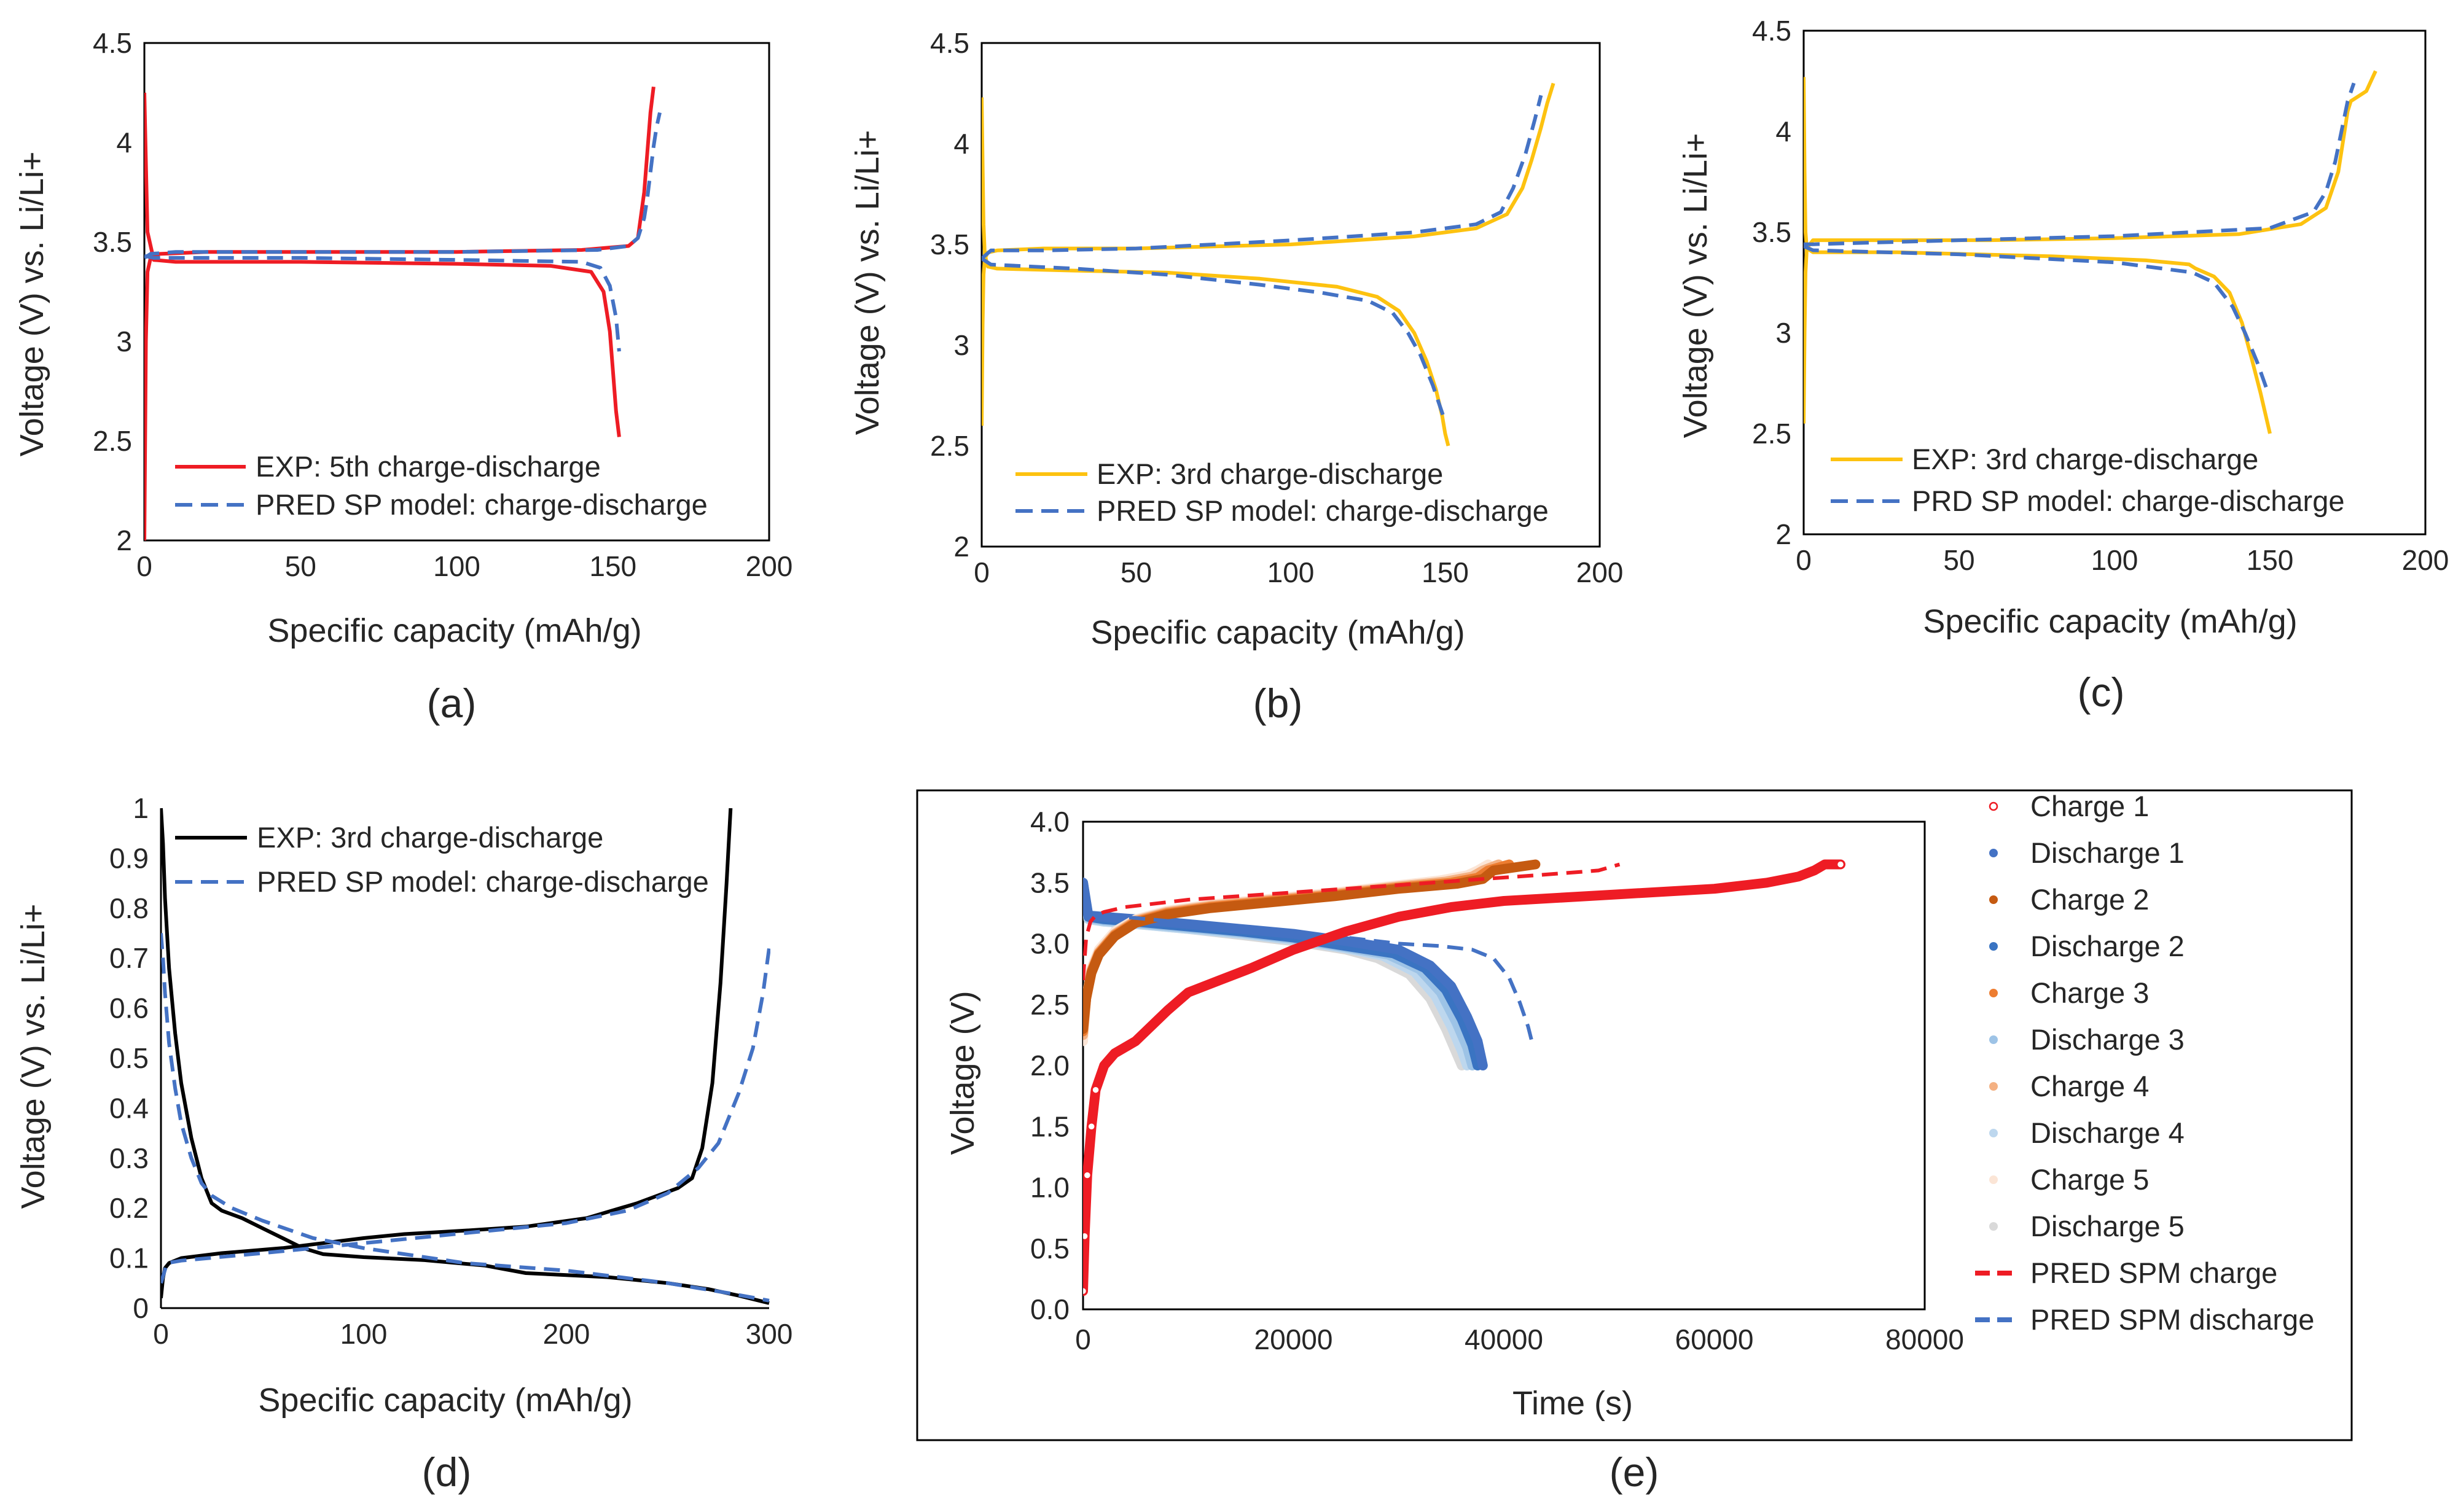 The width and height of the screenshot is (2461, 1512). What do you see at coordinates (428, 467) in the screenshot?
I see `legend-label: EXP: 5th charge-discharge` at bounding box center [428, 467].